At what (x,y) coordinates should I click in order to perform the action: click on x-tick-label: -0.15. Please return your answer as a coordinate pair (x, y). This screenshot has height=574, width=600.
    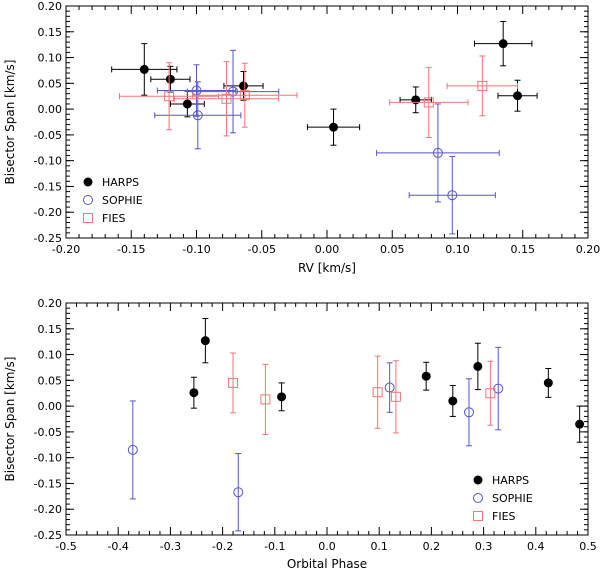
    Looking at the image, I should click on (131, 249).